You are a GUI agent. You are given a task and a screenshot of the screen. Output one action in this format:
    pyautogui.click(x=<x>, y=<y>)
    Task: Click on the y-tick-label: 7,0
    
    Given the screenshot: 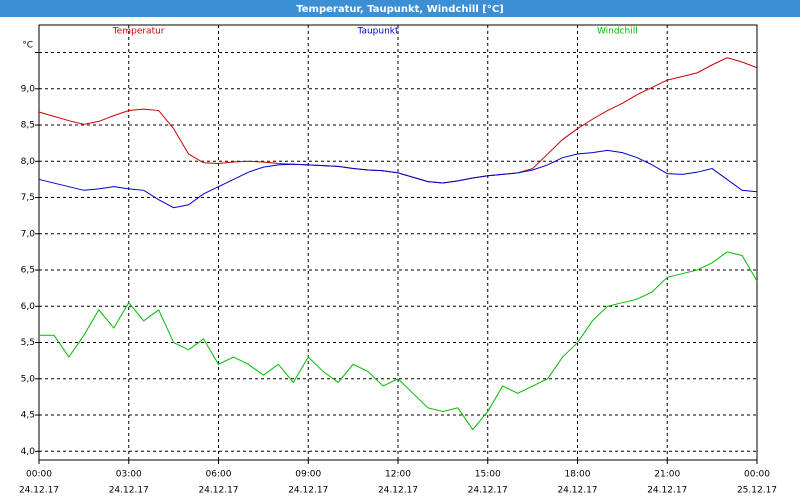 What is the action you would take?
    pyautogui.click(x=28, y=234)
    